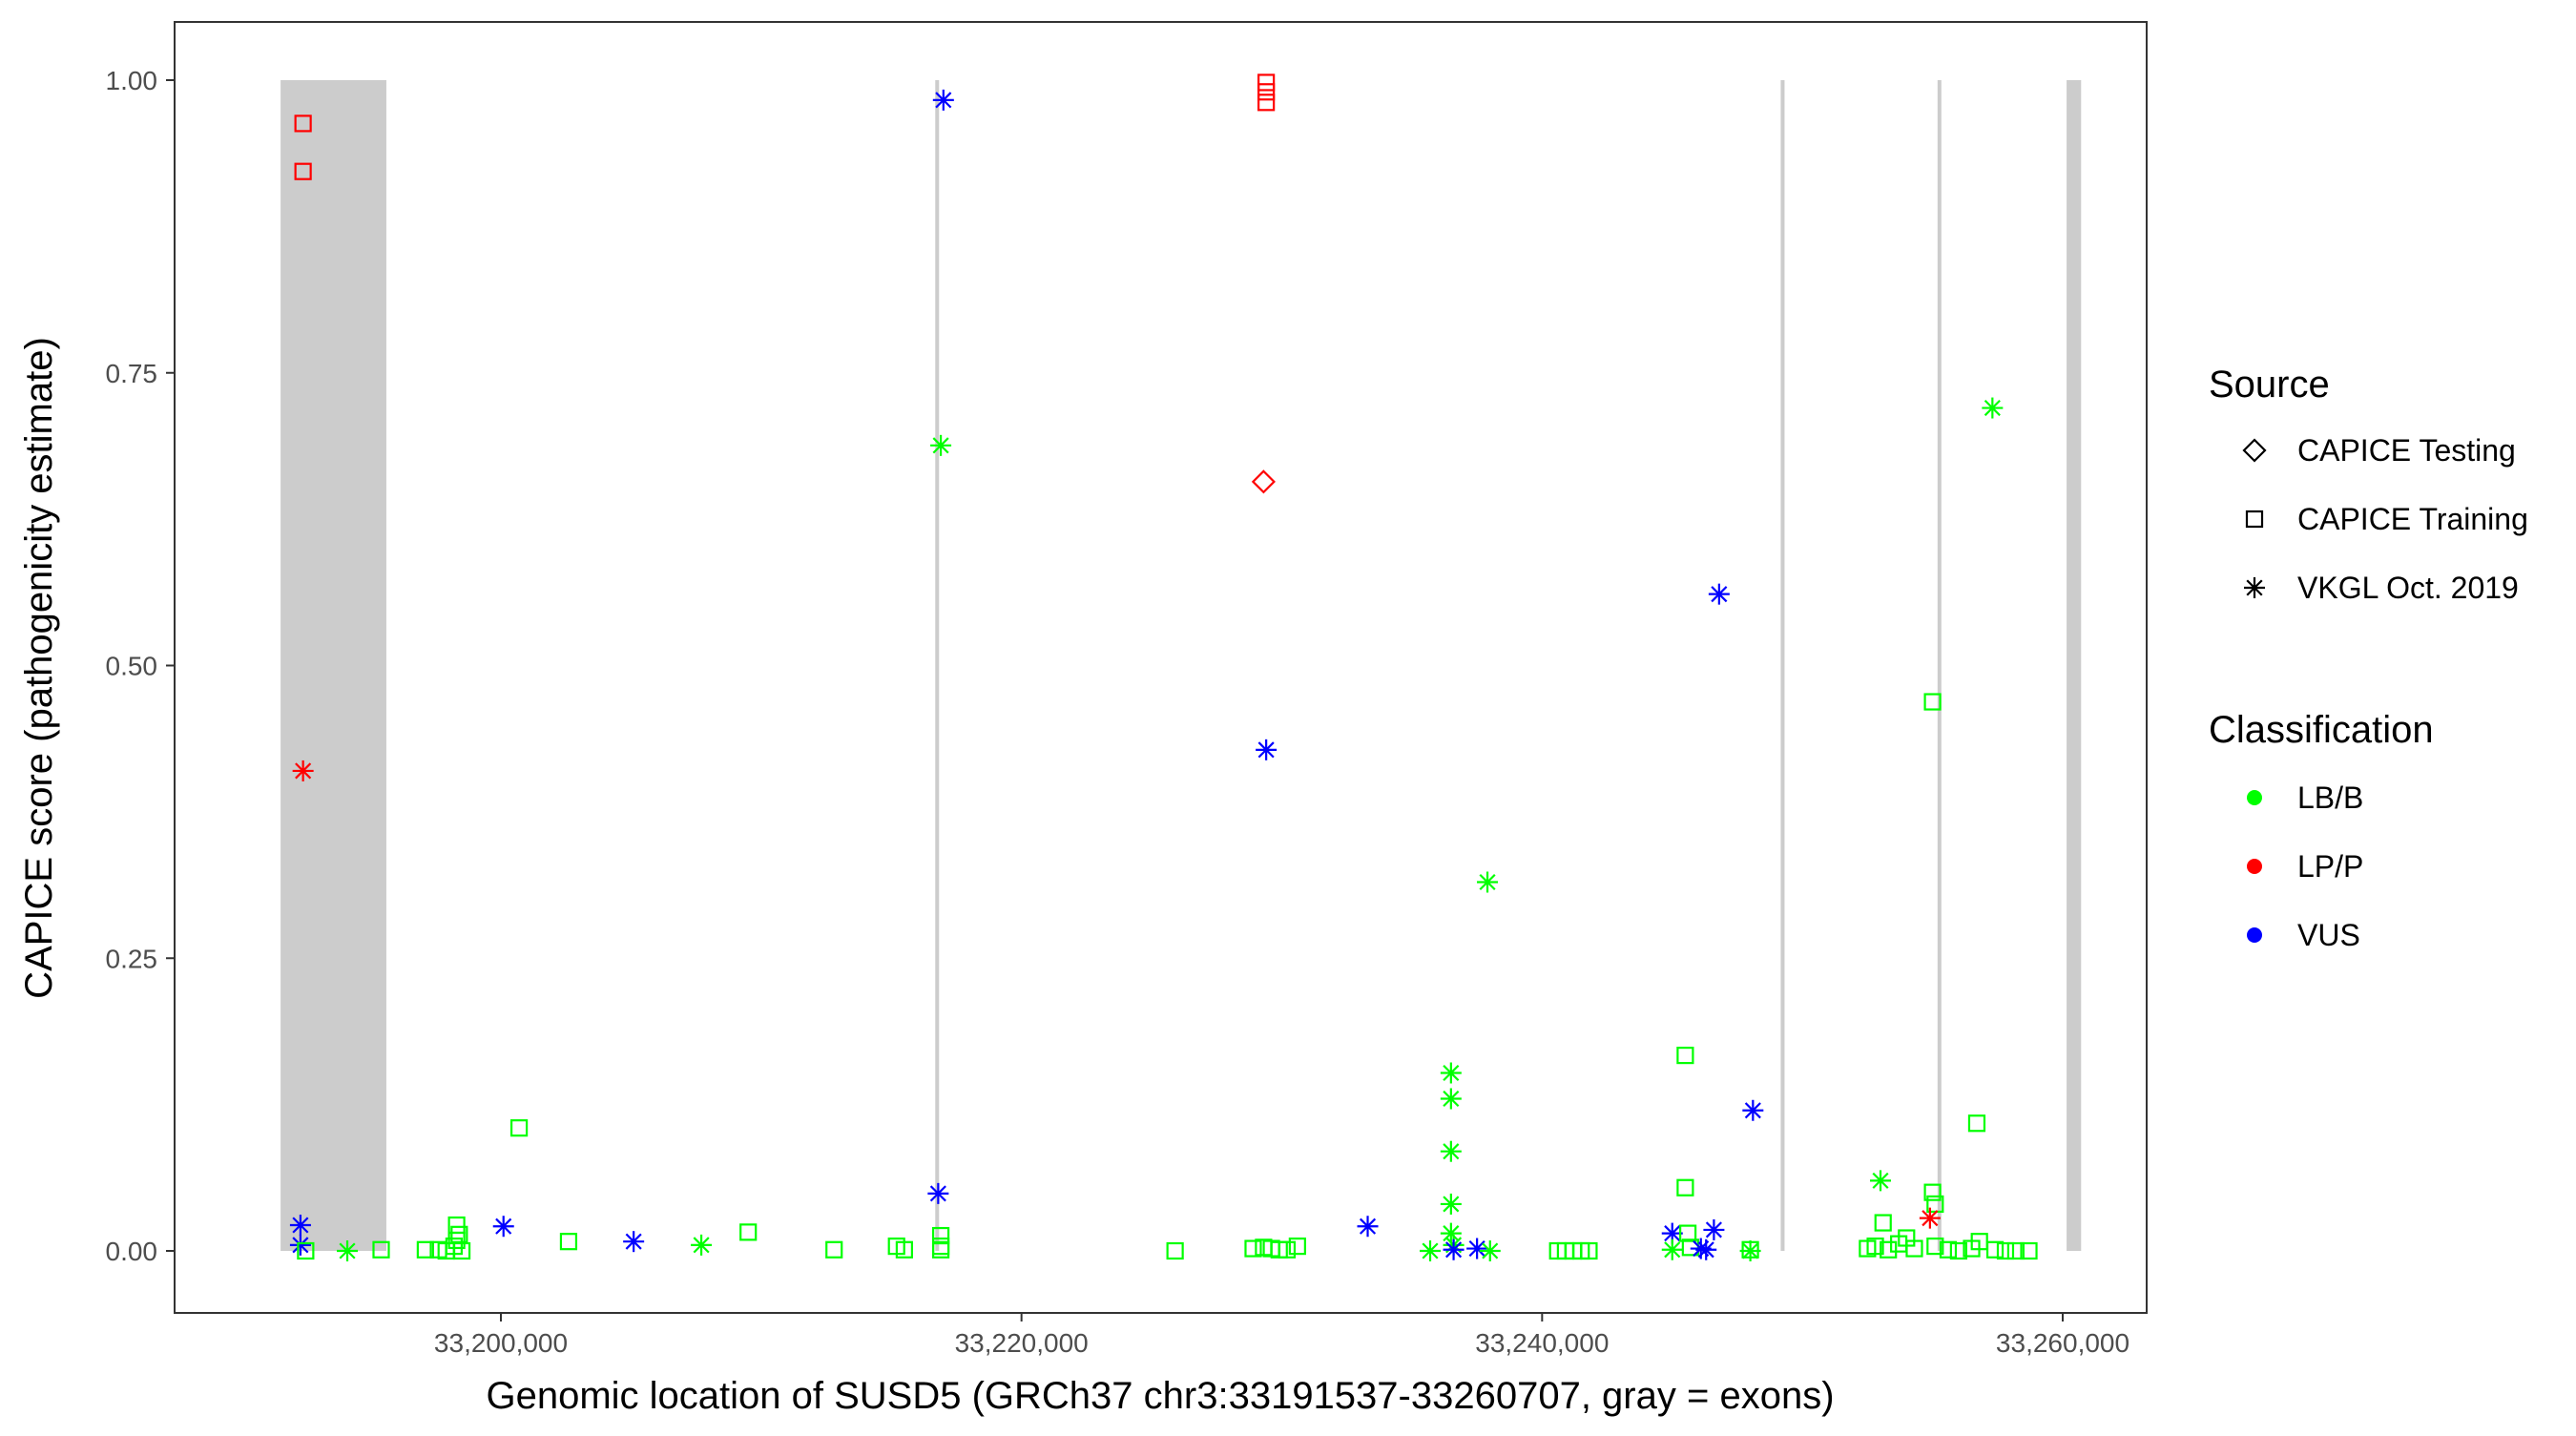 This screenshot has height=1436, width=2576. I want to click on x-tick-label: 33,240,000, so click(1542, 1343).